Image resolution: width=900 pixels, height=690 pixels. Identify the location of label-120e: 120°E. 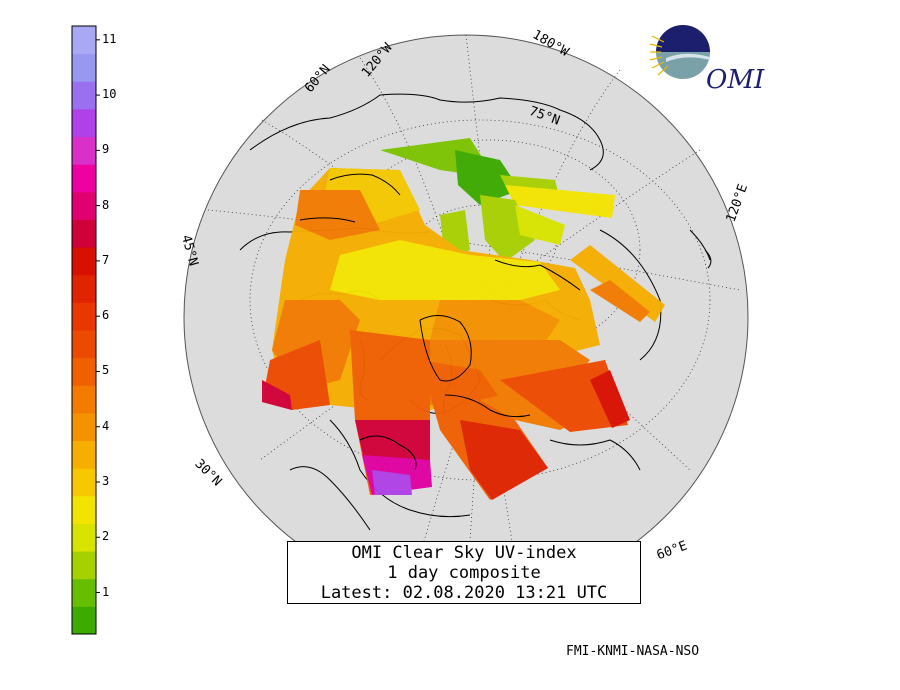
(737, 203).